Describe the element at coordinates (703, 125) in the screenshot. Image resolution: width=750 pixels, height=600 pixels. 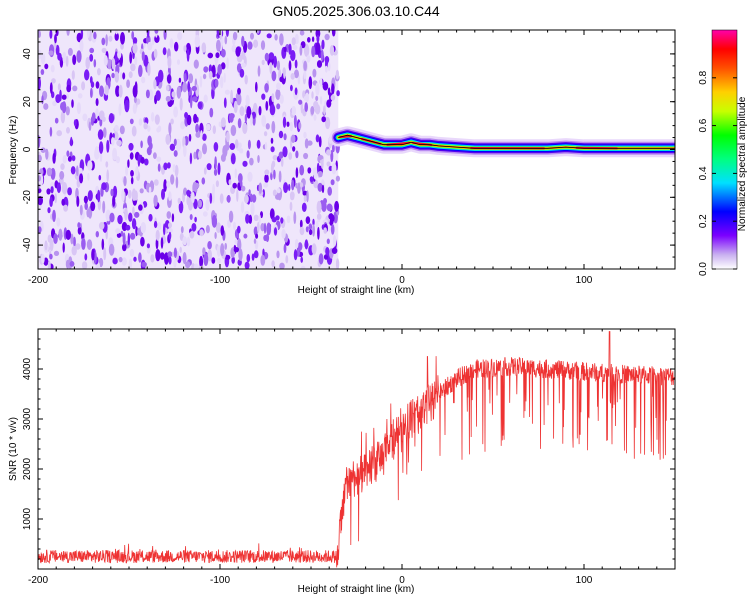
I see `colorbar-tick-label: 0.6` at that location.